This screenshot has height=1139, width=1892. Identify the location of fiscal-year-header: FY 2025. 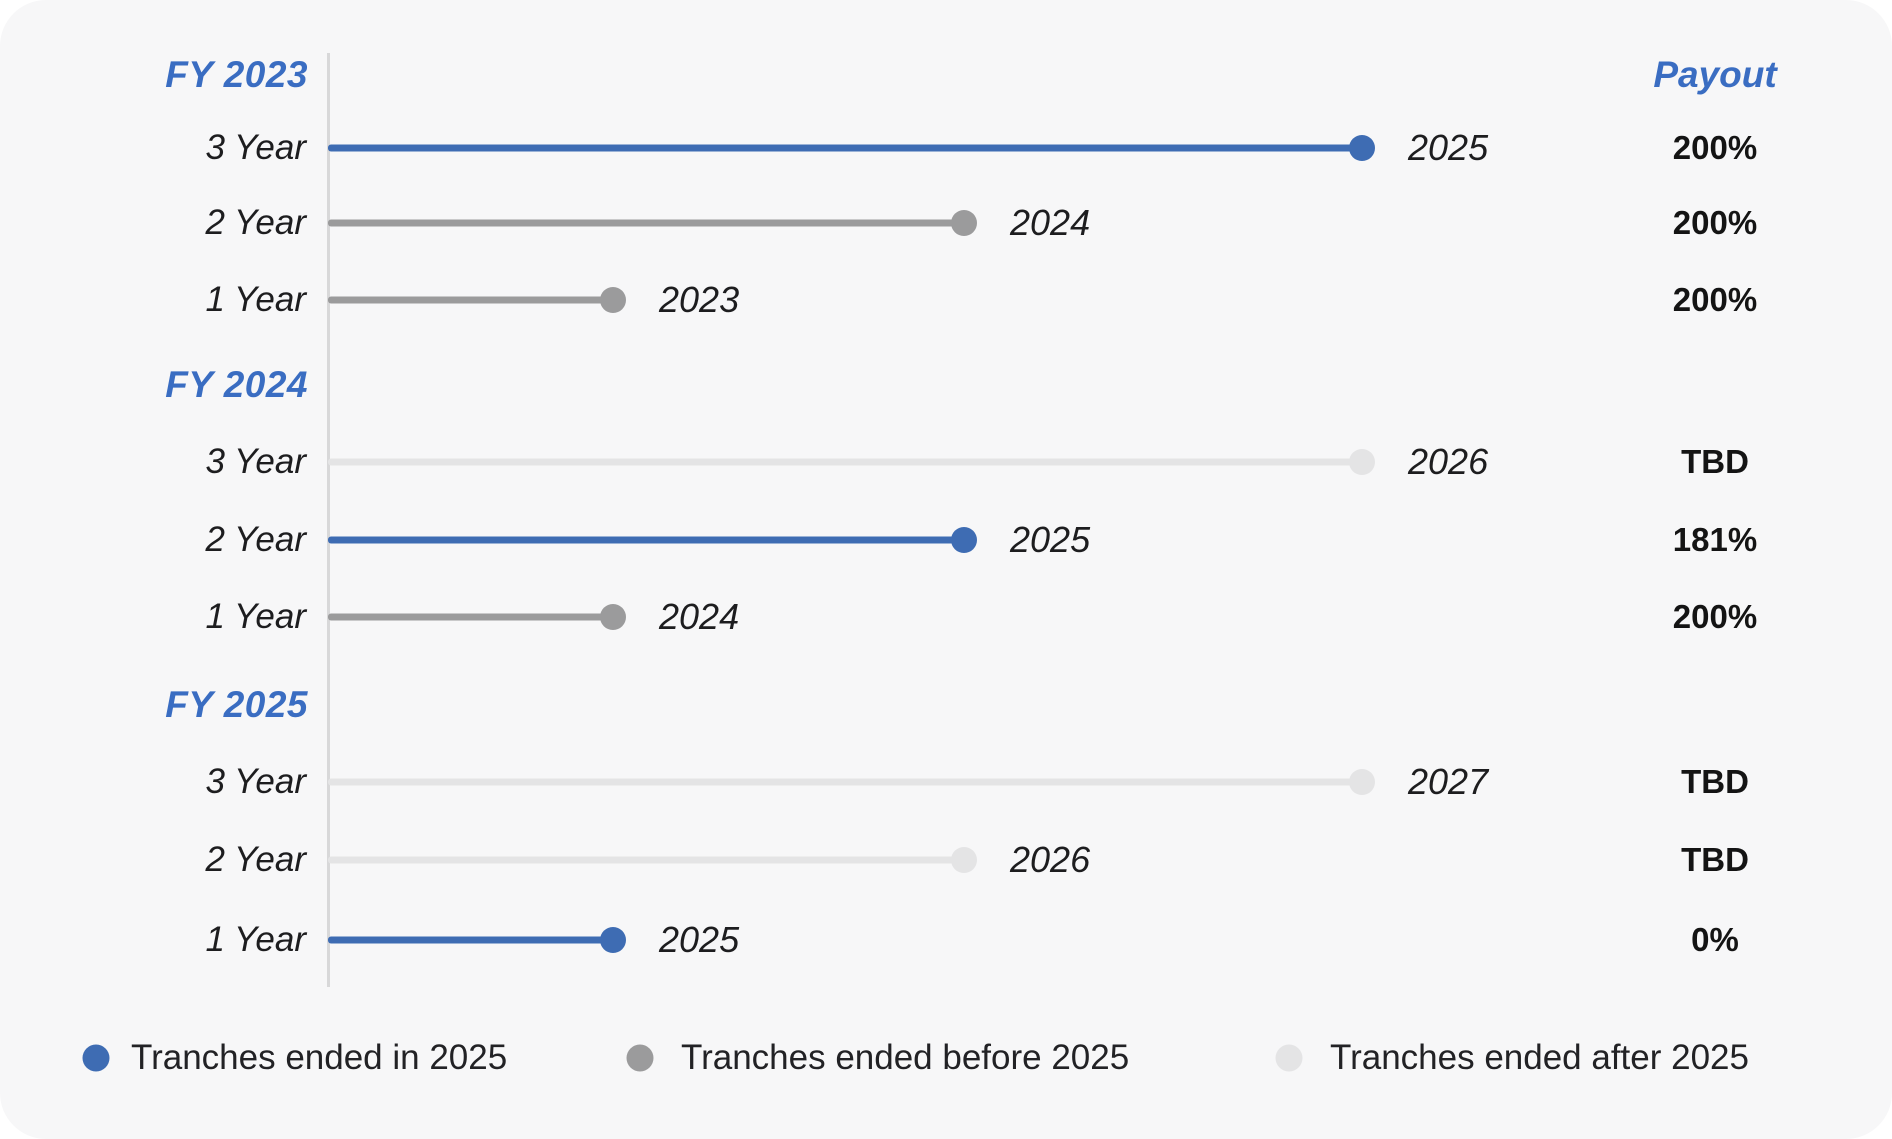
(236, 704).